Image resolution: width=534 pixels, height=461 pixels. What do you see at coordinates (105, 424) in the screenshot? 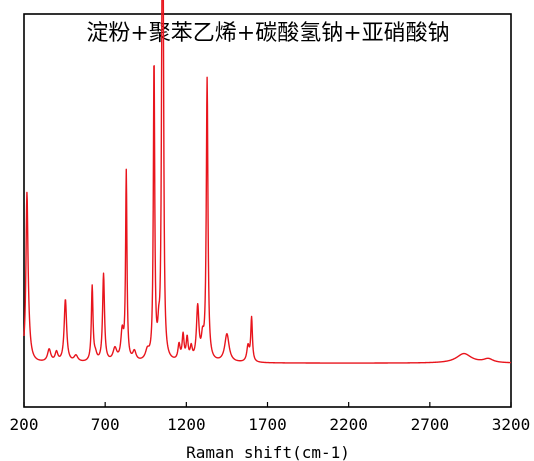
I see `x-tick-label: 700` at bounding box center [105, 424].